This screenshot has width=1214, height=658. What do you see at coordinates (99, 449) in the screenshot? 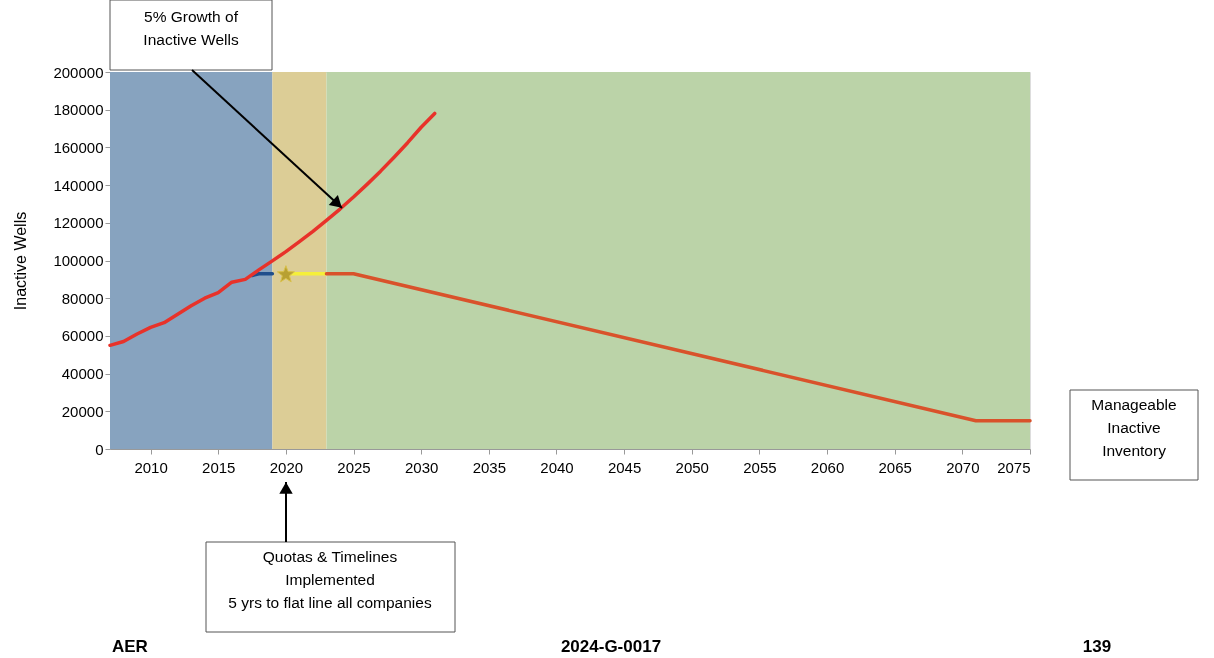
I see `y-tick-label: 0` at bounding box center [99, 449].